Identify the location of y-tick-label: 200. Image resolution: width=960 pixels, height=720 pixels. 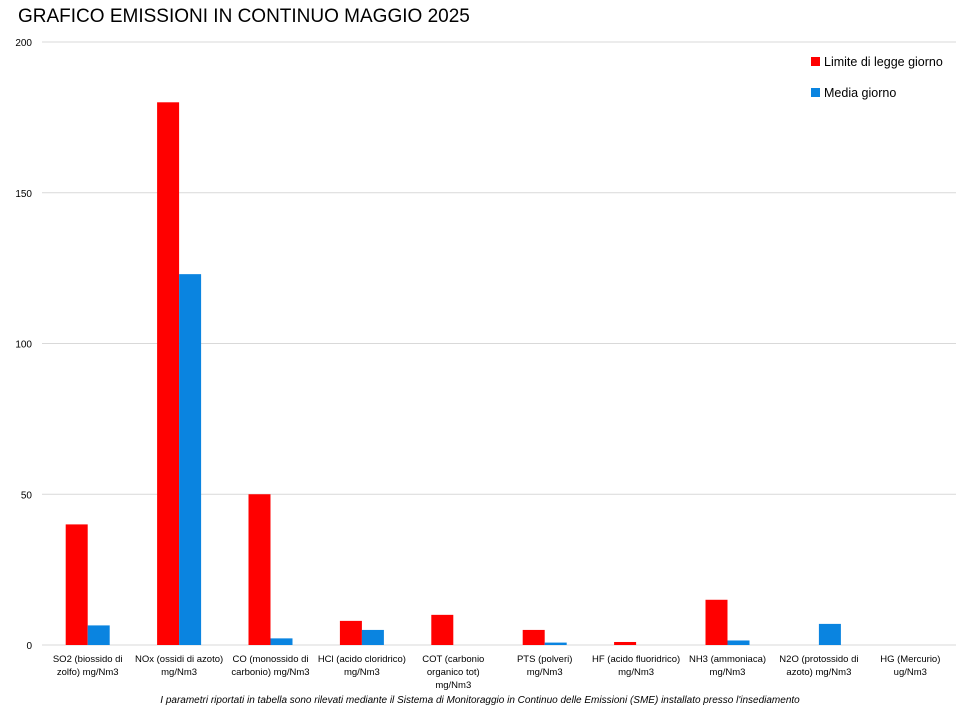
(23, 43).